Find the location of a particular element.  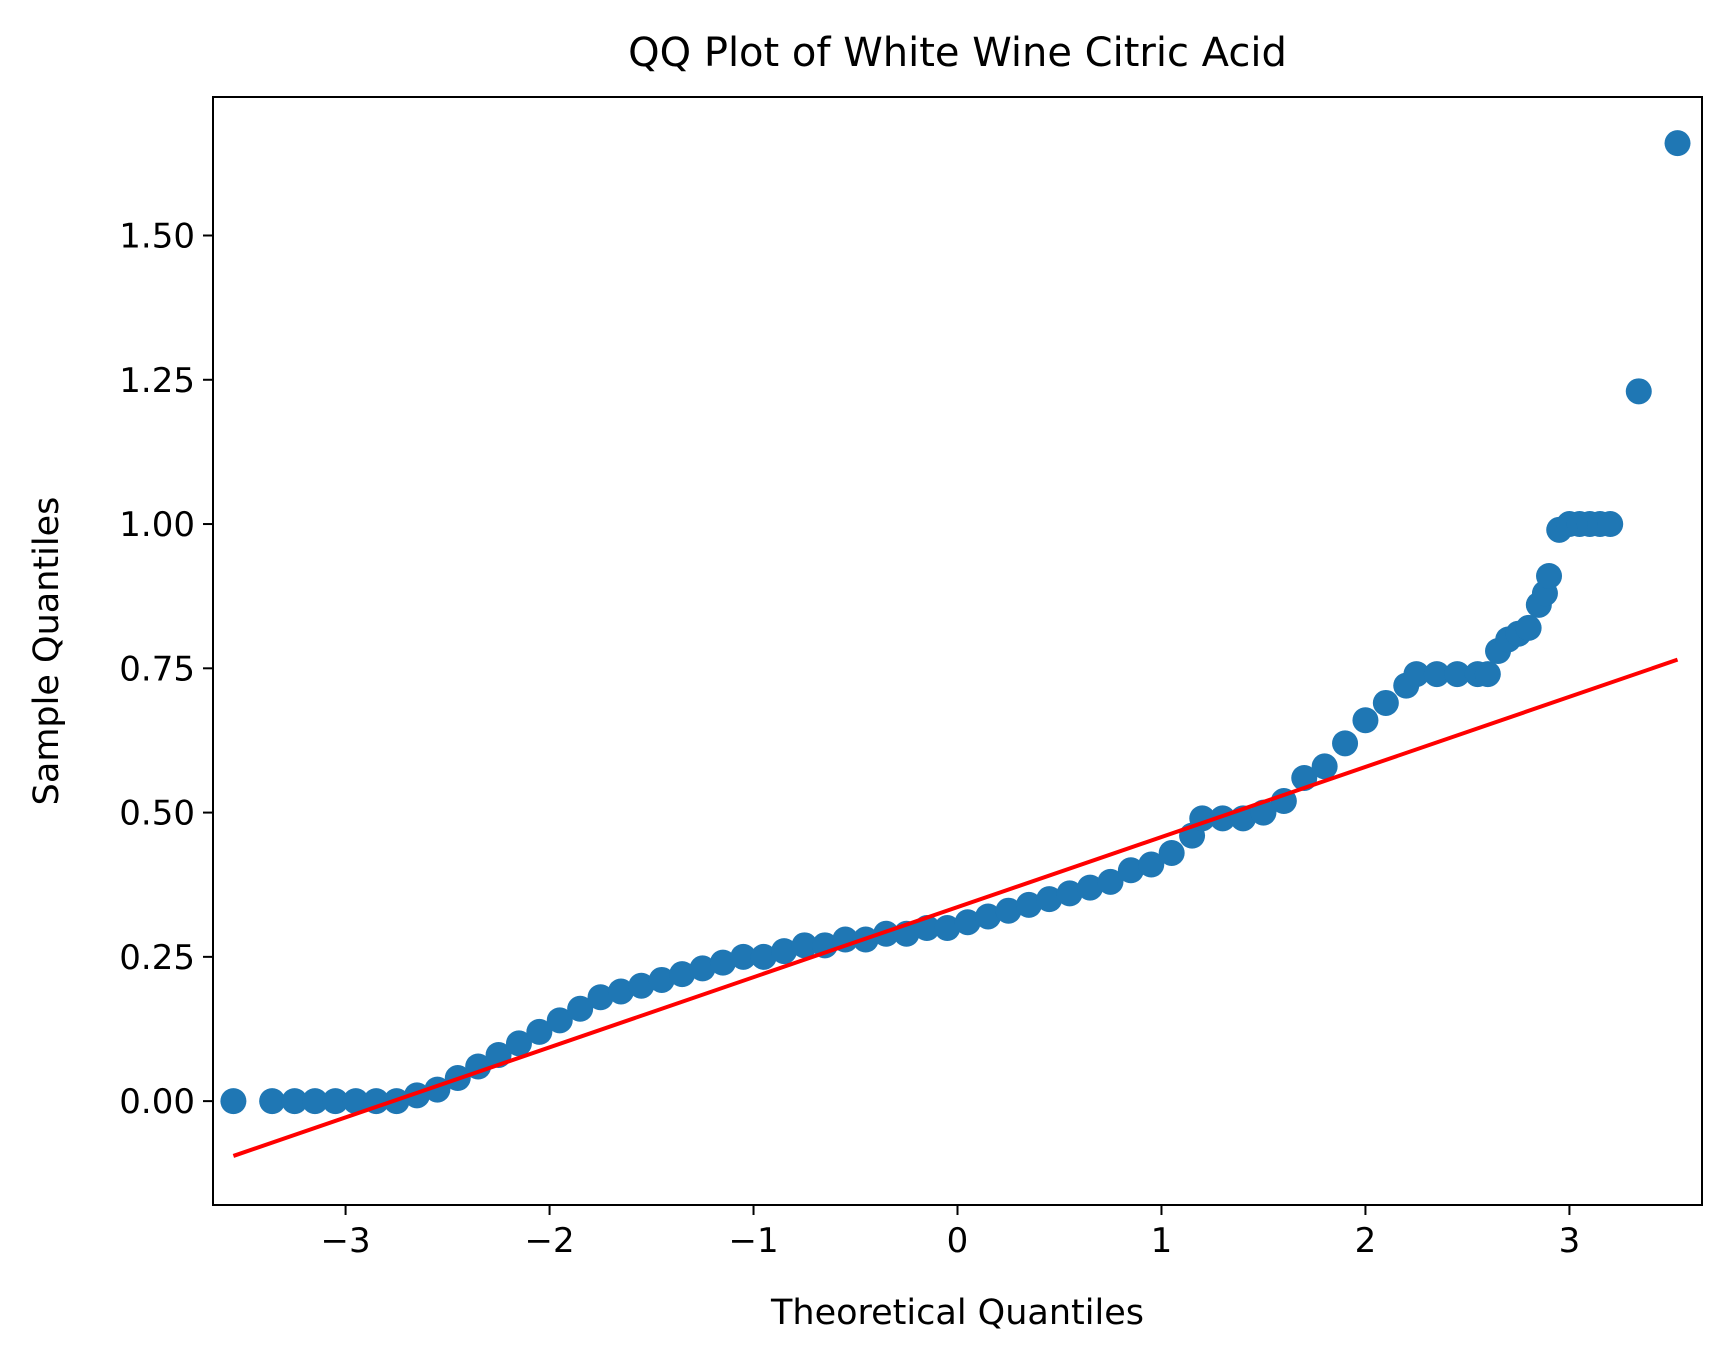

y-tick-label: 1.50 is located at coordinates (157, 237).